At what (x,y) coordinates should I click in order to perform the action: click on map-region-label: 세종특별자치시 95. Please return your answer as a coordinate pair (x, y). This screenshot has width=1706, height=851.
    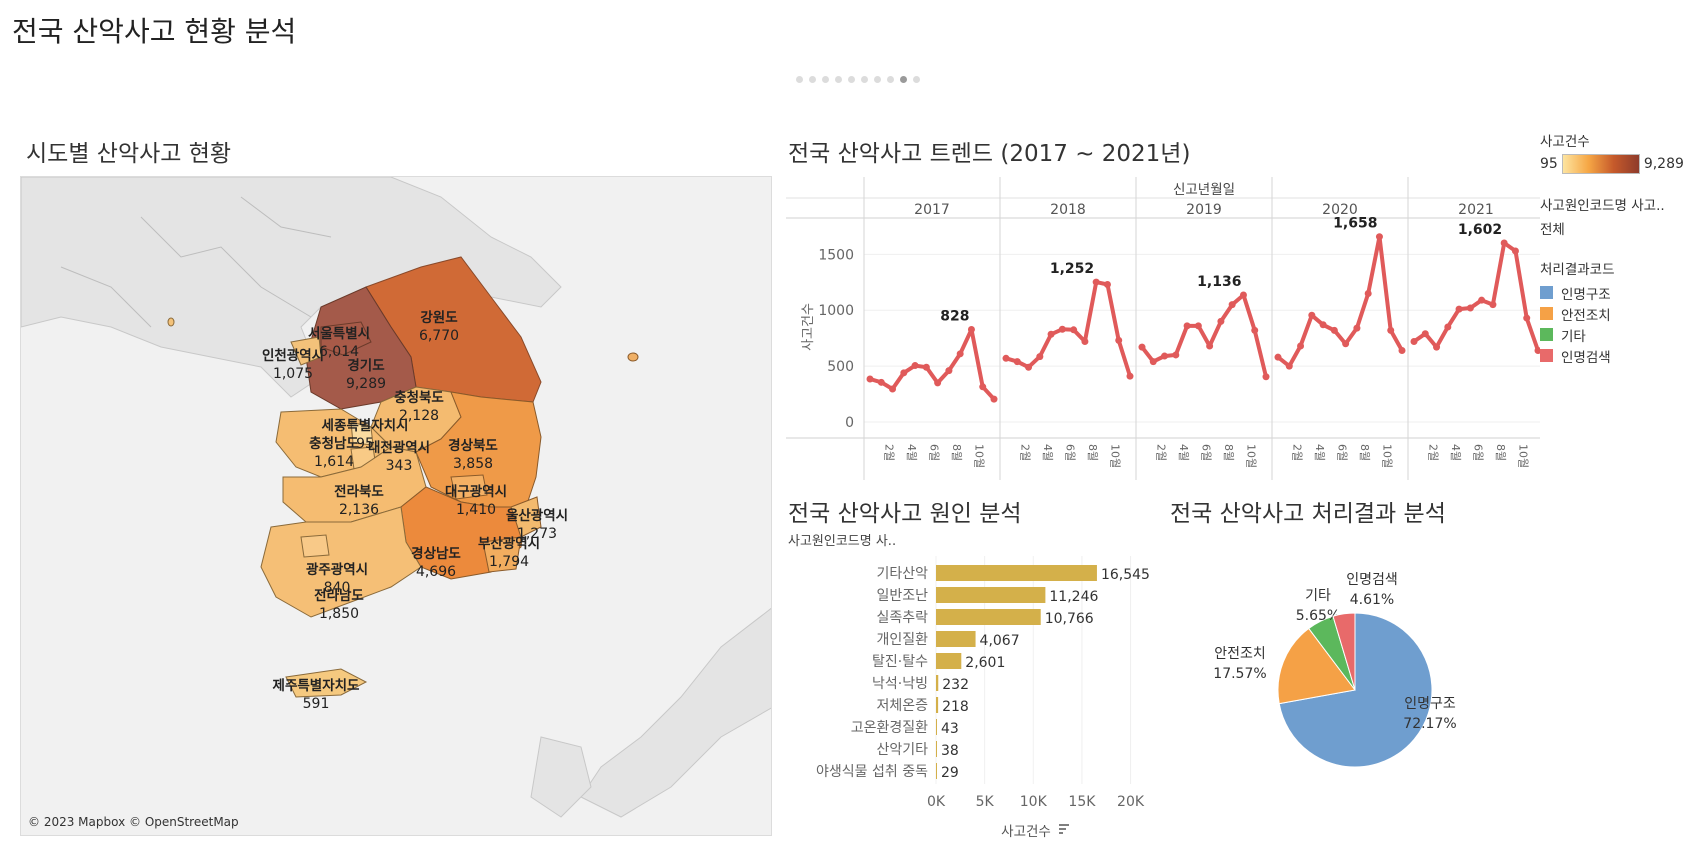
    Looking at the image, I should click on (365, 435).